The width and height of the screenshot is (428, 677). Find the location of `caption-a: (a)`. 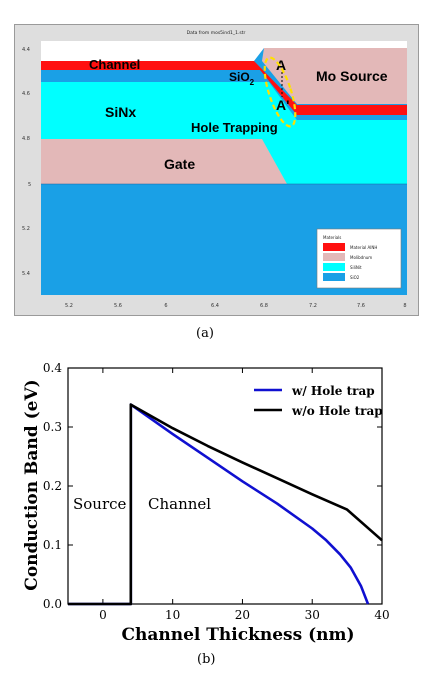

caption-a: (a) is located at coordinates (205, 333).